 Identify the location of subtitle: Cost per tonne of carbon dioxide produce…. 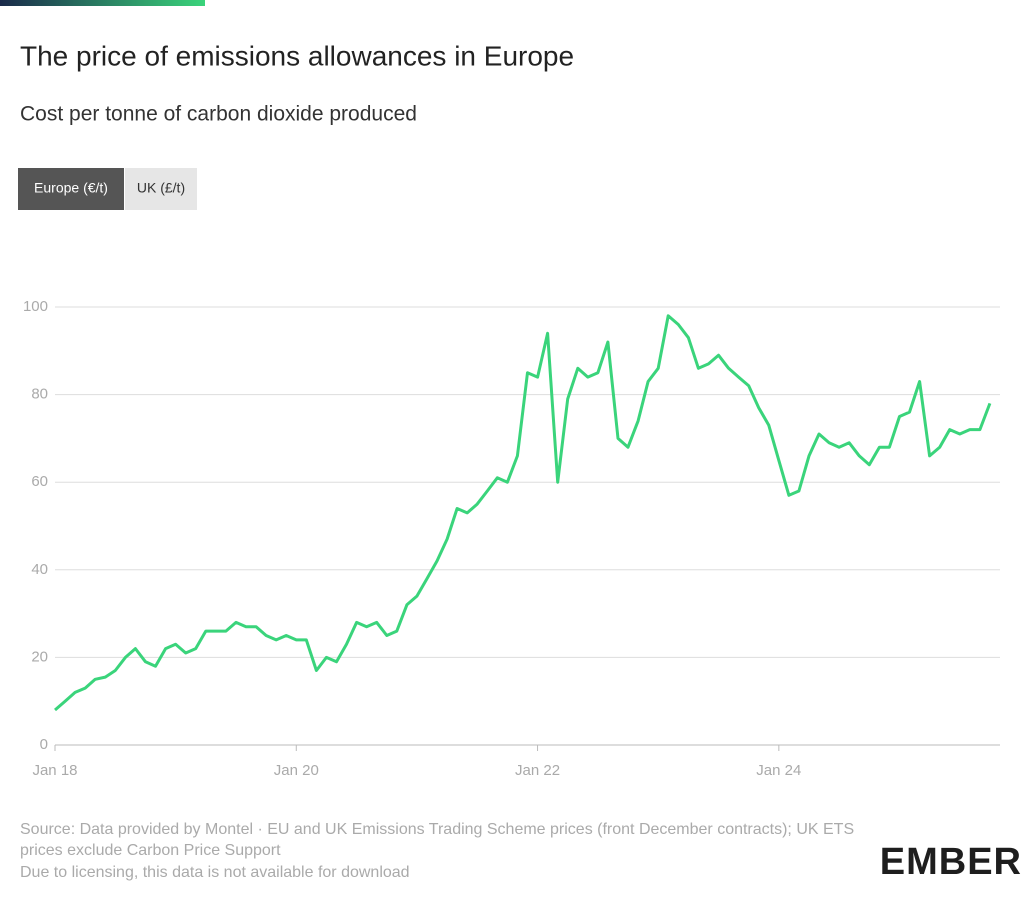
(218, 114).